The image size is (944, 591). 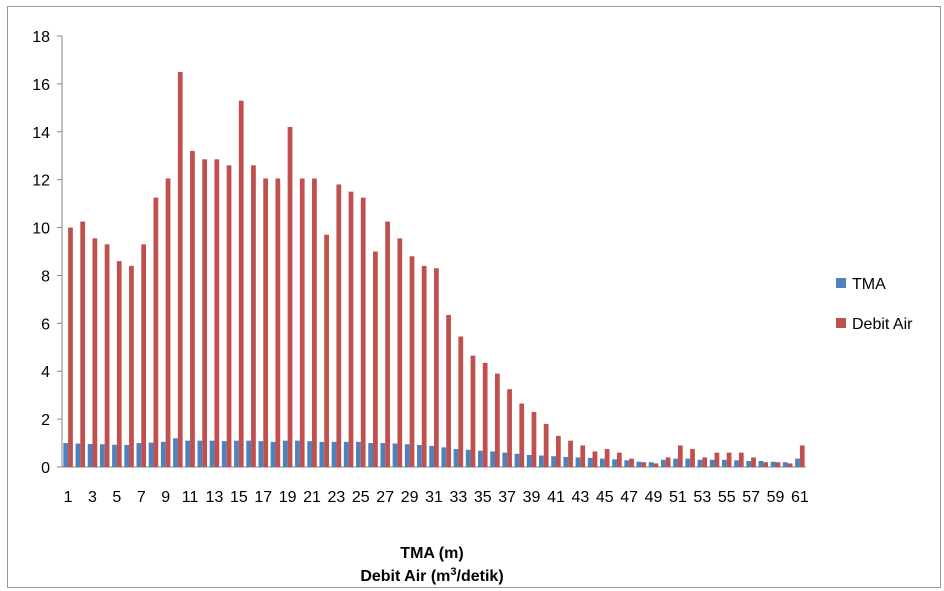 I want to click on x-tick-label: 21, so click(x=312, y=497).